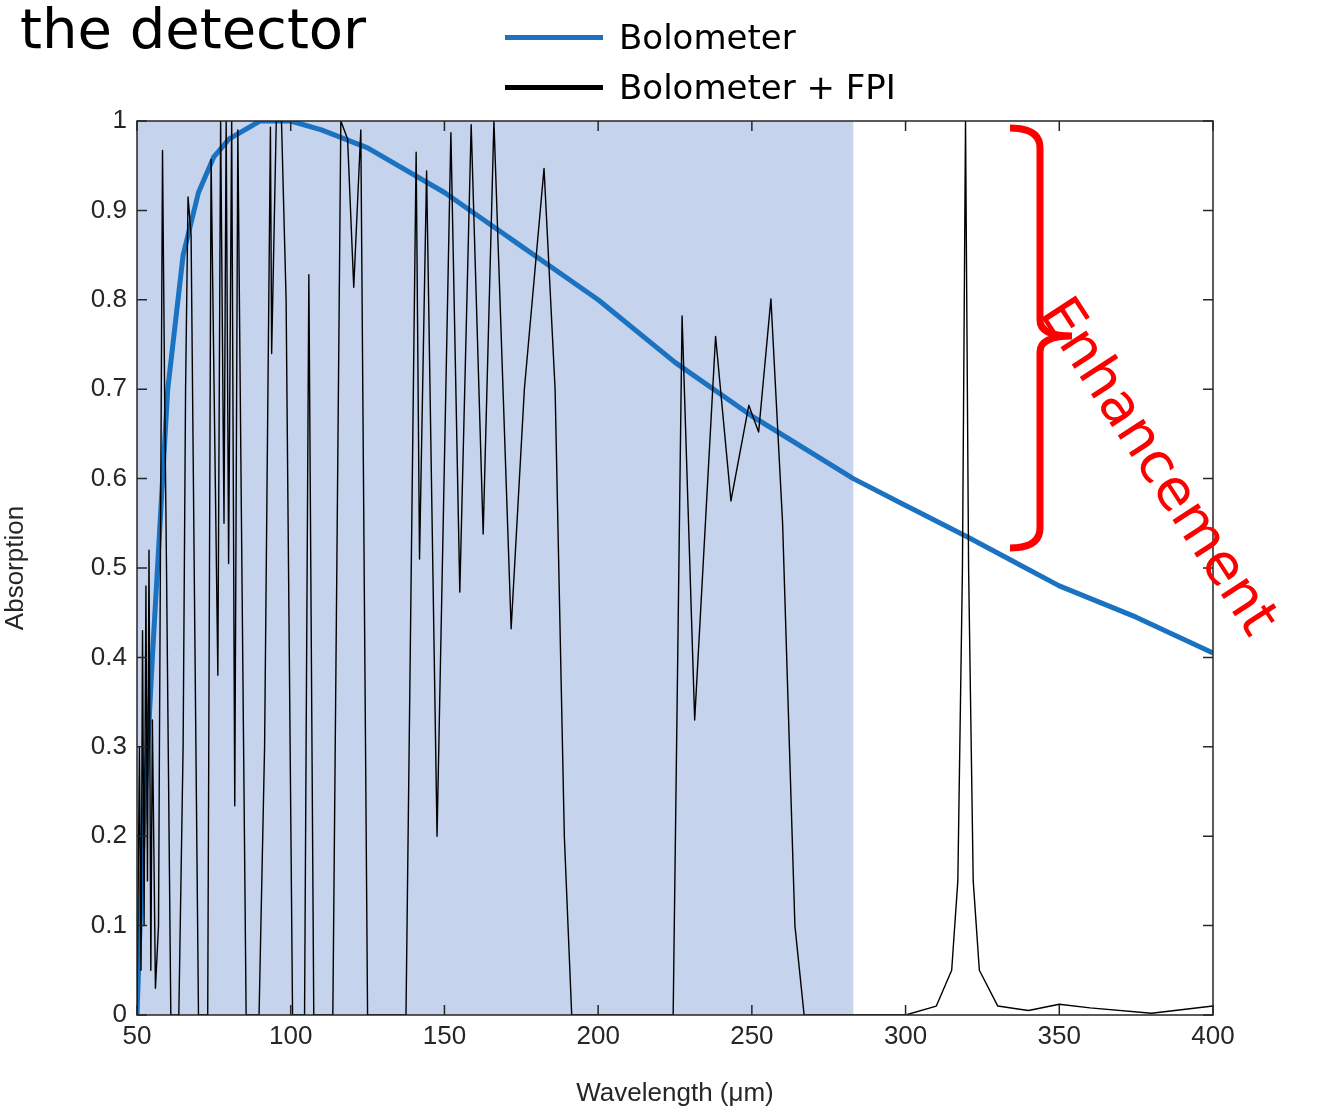  Describe the element at coordinates (108, 923) in the screenshot. I see `y-tick-label: 0.1` at that location.